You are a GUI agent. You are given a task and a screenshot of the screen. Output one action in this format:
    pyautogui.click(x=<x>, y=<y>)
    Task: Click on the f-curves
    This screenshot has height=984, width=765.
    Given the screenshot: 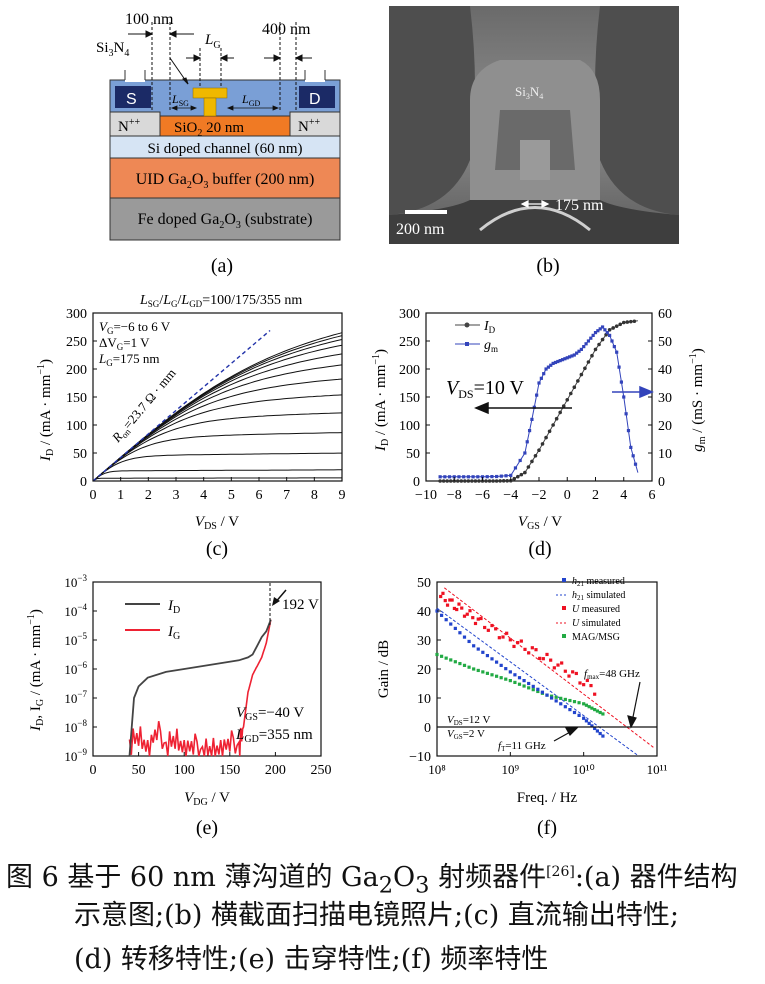 What is the action you would take?
    pyautogui.click(x=544, y=672)
    